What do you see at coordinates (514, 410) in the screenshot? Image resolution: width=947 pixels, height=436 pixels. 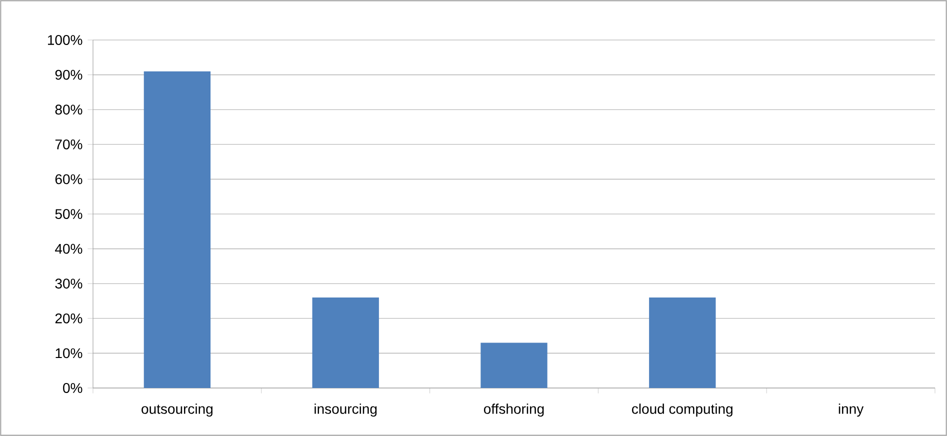 I see `x-tick-label: offshoring` at bounding box center [514, 410].